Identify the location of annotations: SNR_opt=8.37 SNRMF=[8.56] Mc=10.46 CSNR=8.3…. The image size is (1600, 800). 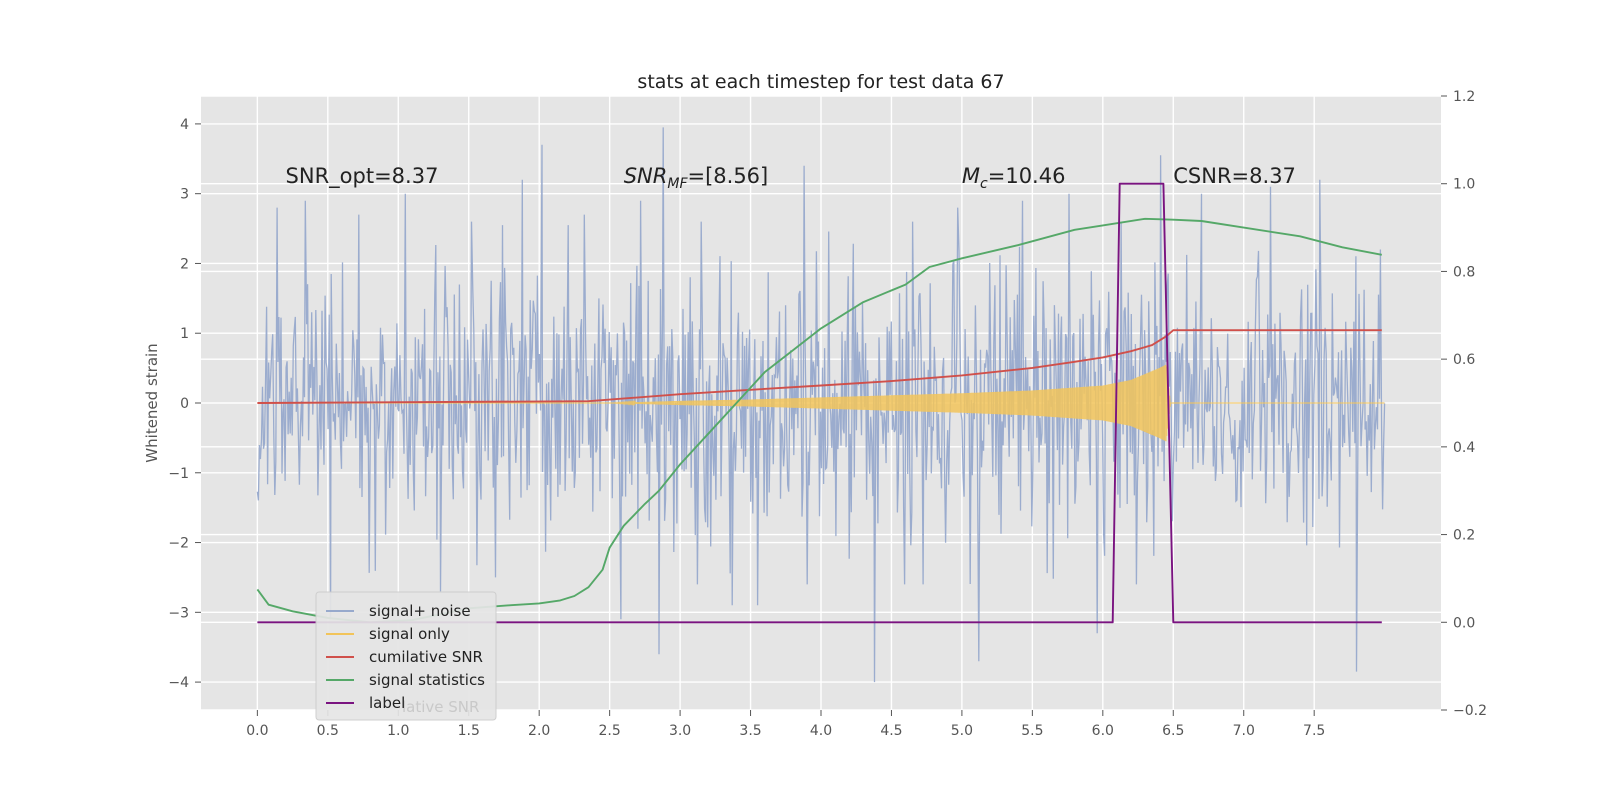
(791, 178).